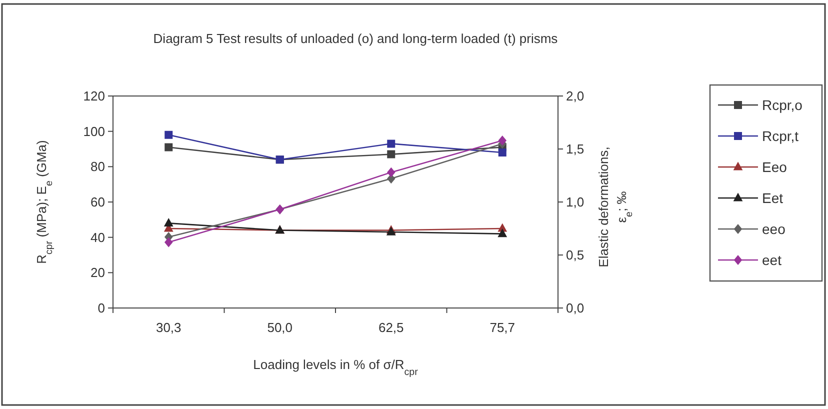  What do you see at coordinates (780, 136) in the screenshot?
I see `legend-label: Rcpr,t` at bounding box center [780, 136].